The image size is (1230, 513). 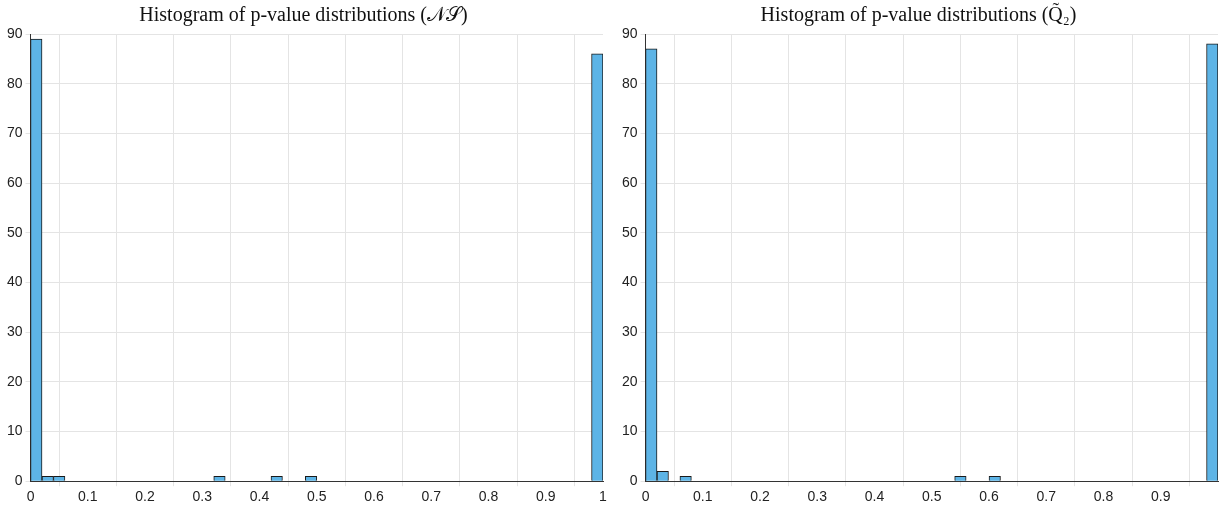 What do you see at coordinates (603, 496) in the screenshot?
I see `x-tick-label: 1` at bounding box center [603, 496].